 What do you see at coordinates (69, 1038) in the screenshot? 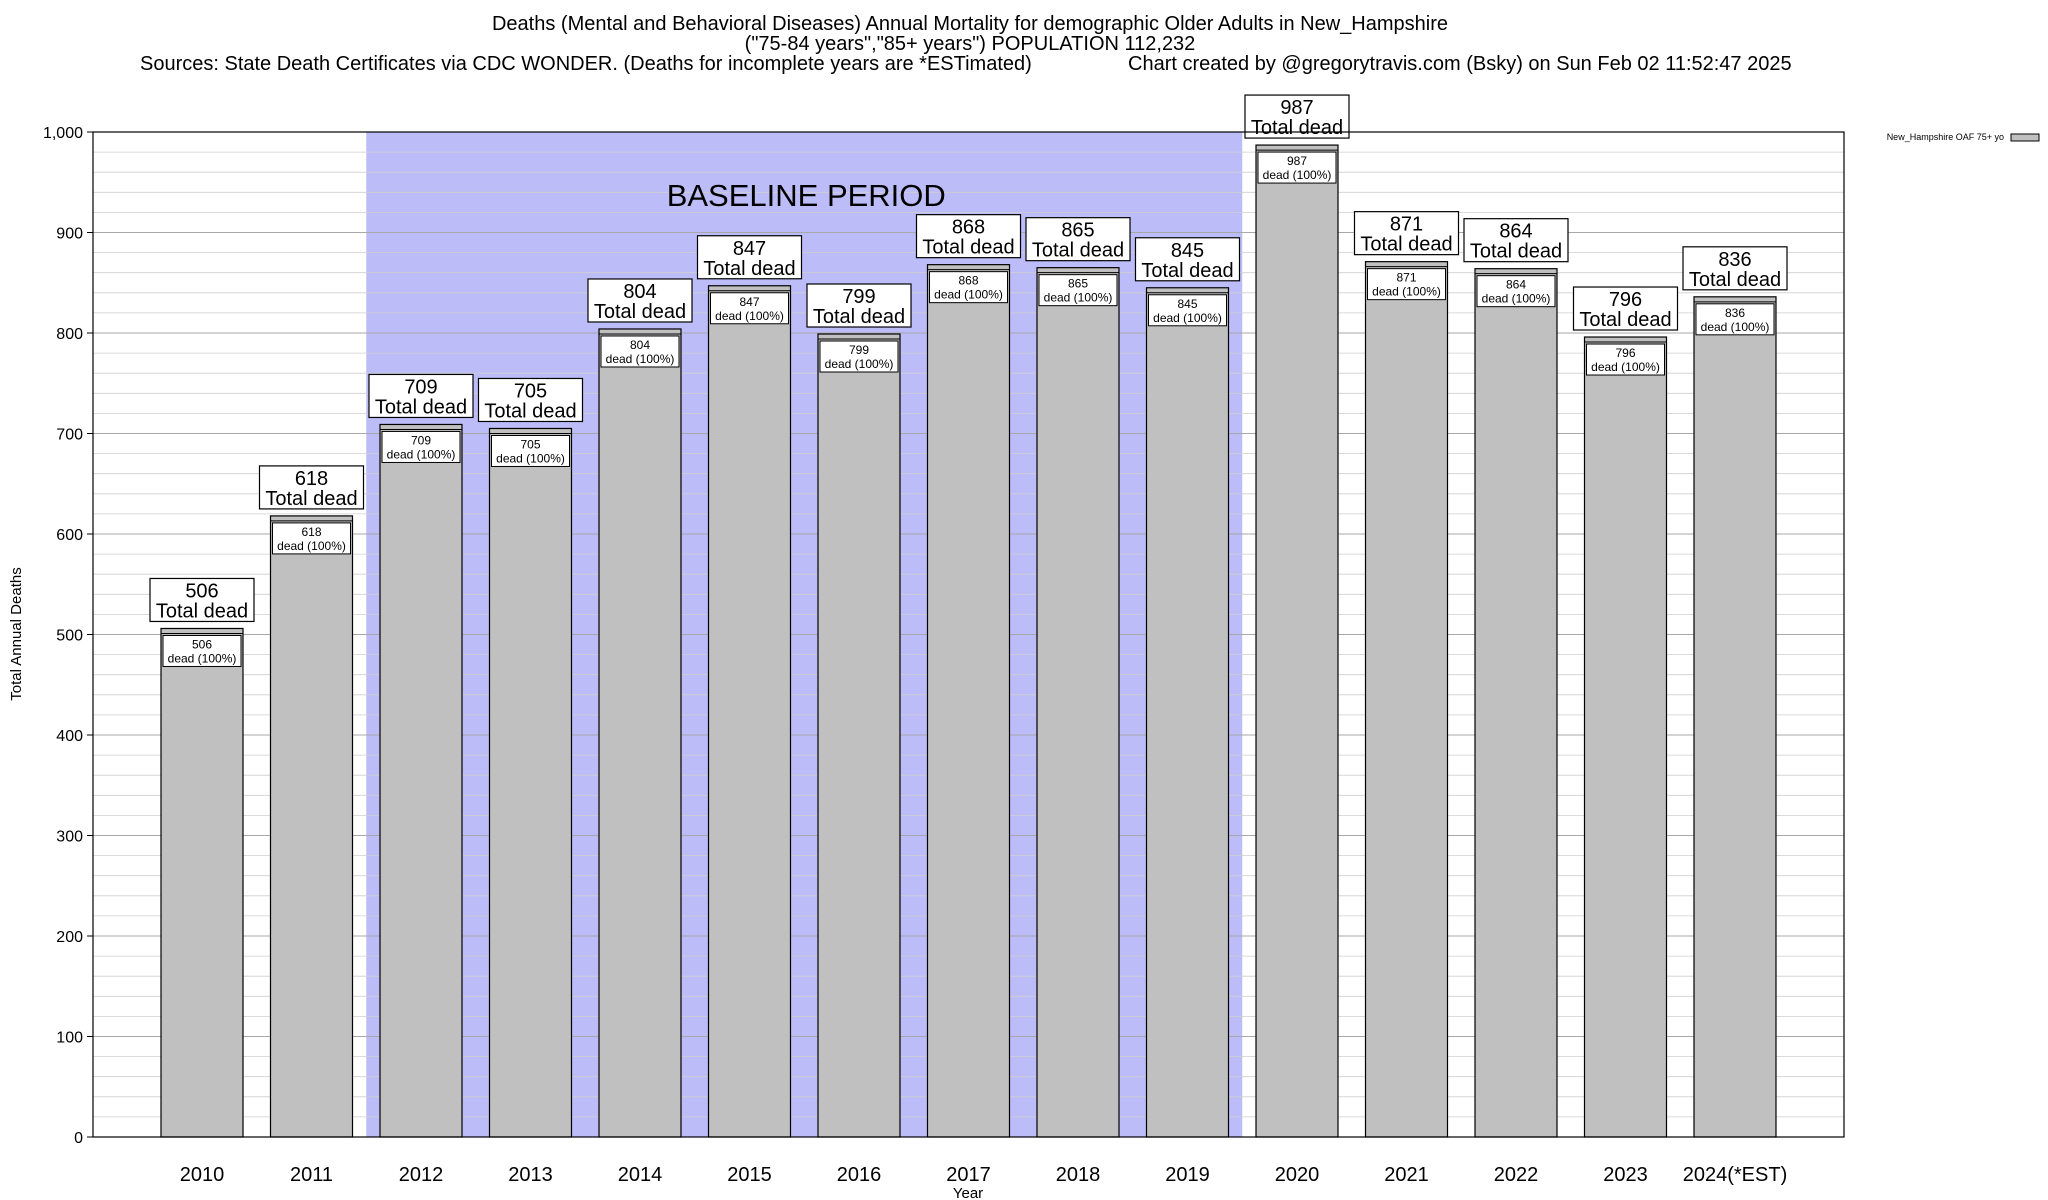
I see `y-tick-label: 100` at bounding box center [69, 1038].